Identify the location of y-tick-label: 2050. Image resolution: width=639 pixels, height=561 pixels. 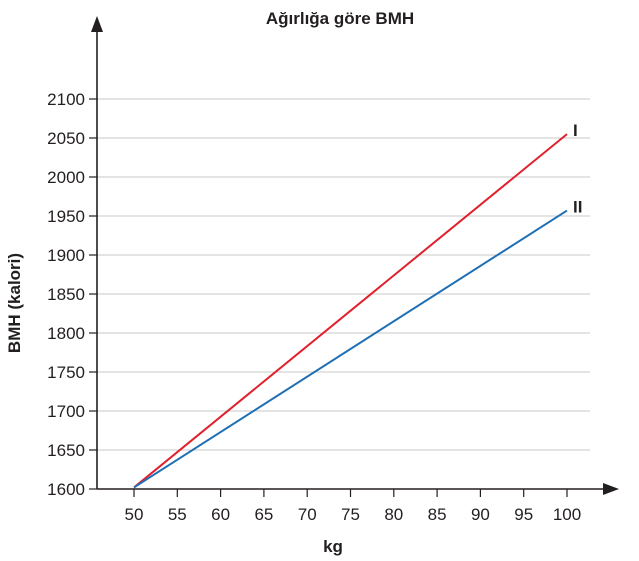
(66, 138).